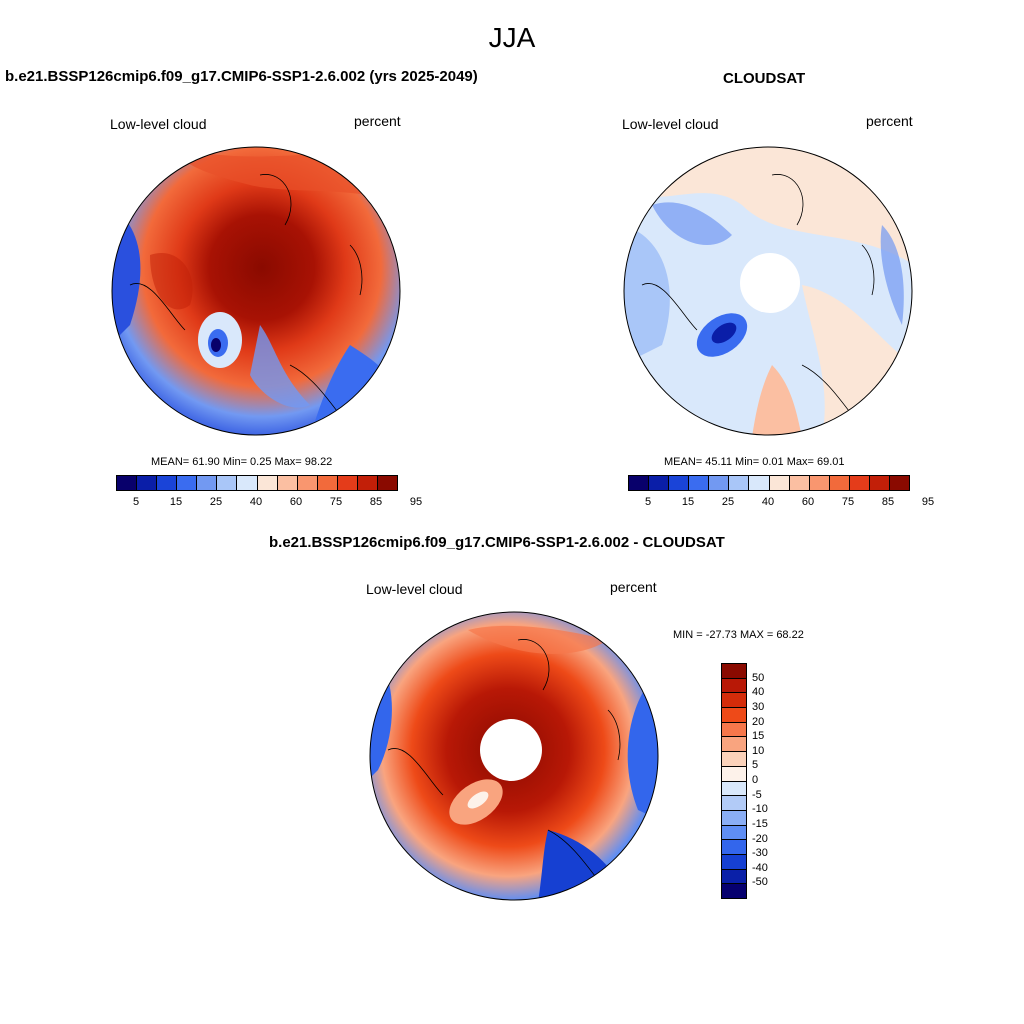  What do you see at coordinates (158, 124) in the screenshot?
I see `model-variable-label: Low-level cloud` at bounding box center [158, 124].